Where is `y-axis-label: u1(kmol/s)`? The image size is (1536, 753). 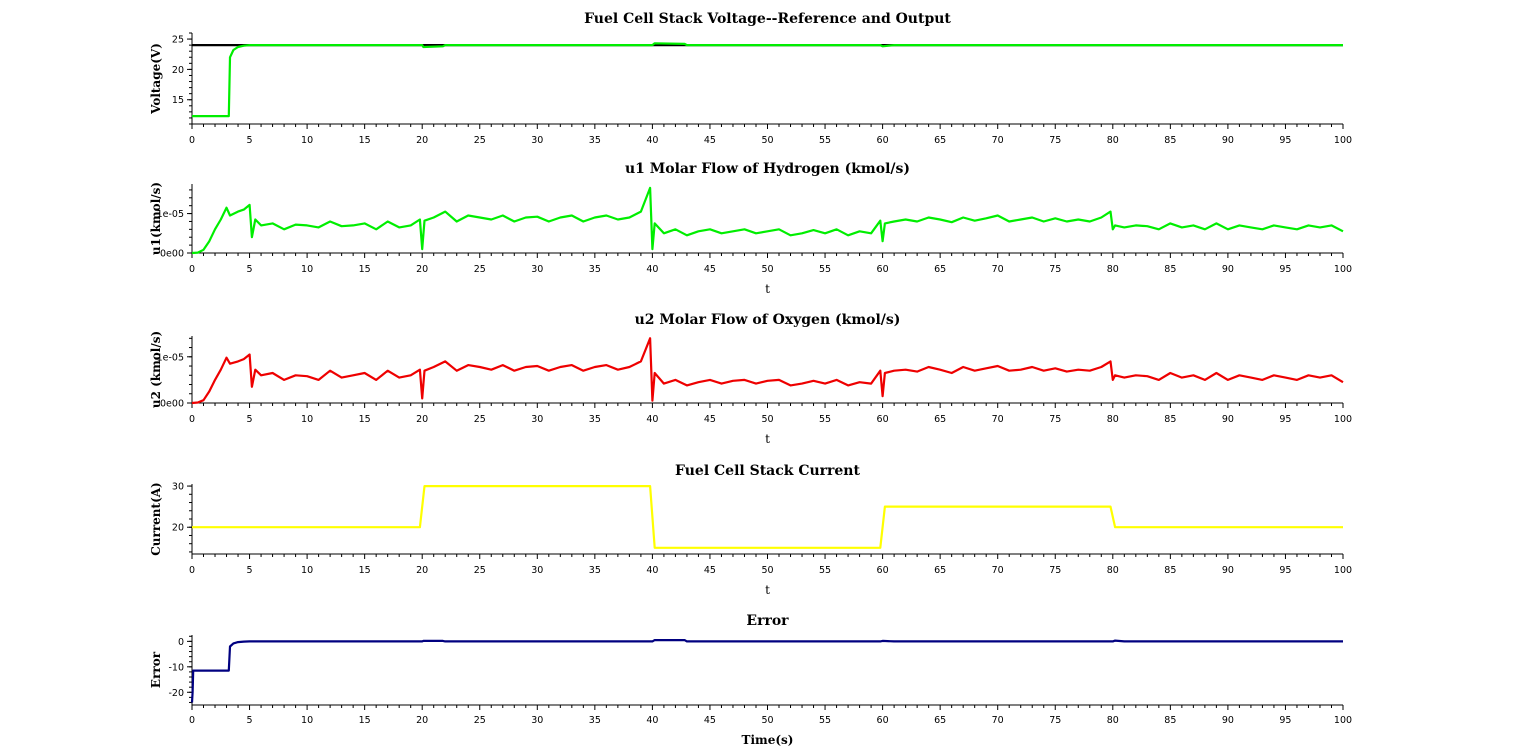 y-axis-label: u1(kmol/s) is located at coordinates (156, 218).